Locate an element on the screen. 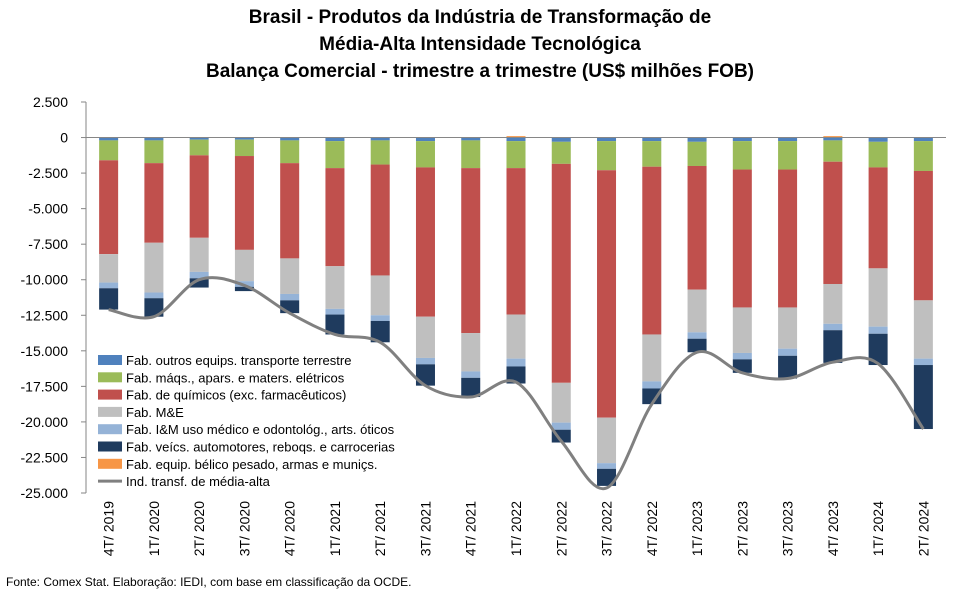 This screenshot has height=594, width=960. x-tick-label-3t-2021: 3T/ 2021 is located at coordinates (425, 528).